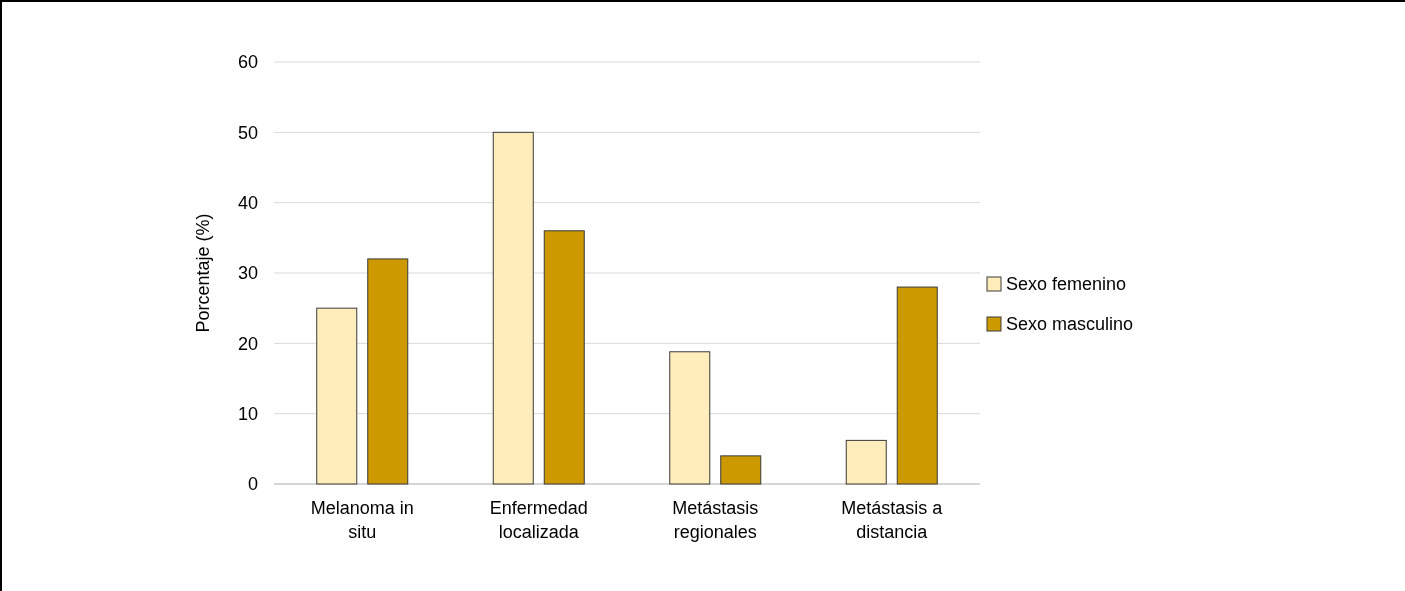 The height and width of the screenshot is (591, 1405). What do you see at coordinates (538, 520) in the screenshot?
I see `x-tick-label: Enfermedad localizada` at bounding box center [538, 520].